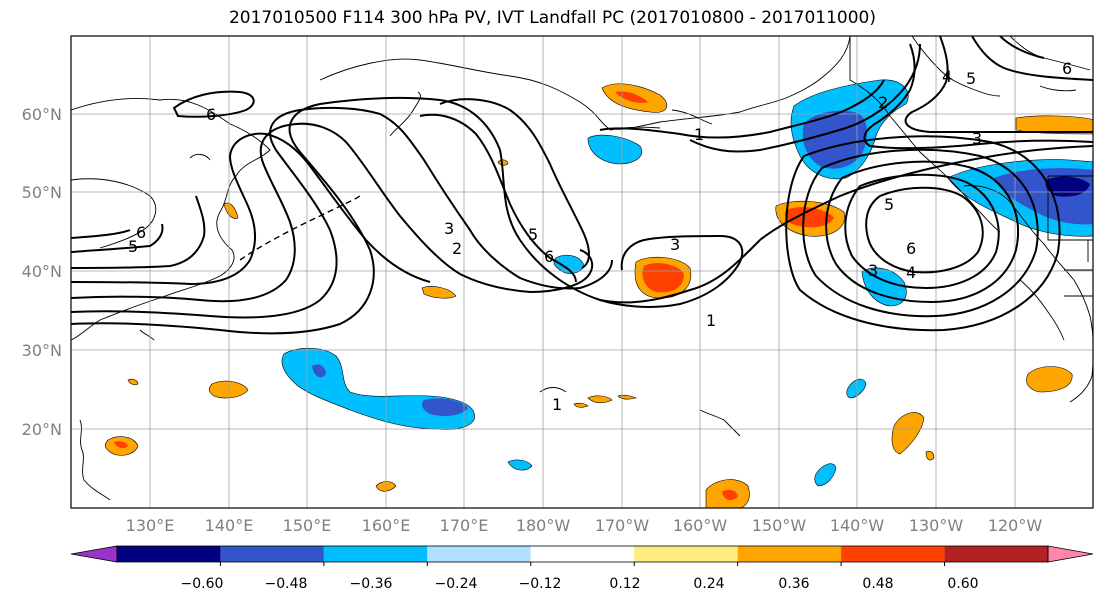 Image resolution: width=1105 pixels, height=601 pixels. I want to click on lon-label: 130°W, so click(936, 525).